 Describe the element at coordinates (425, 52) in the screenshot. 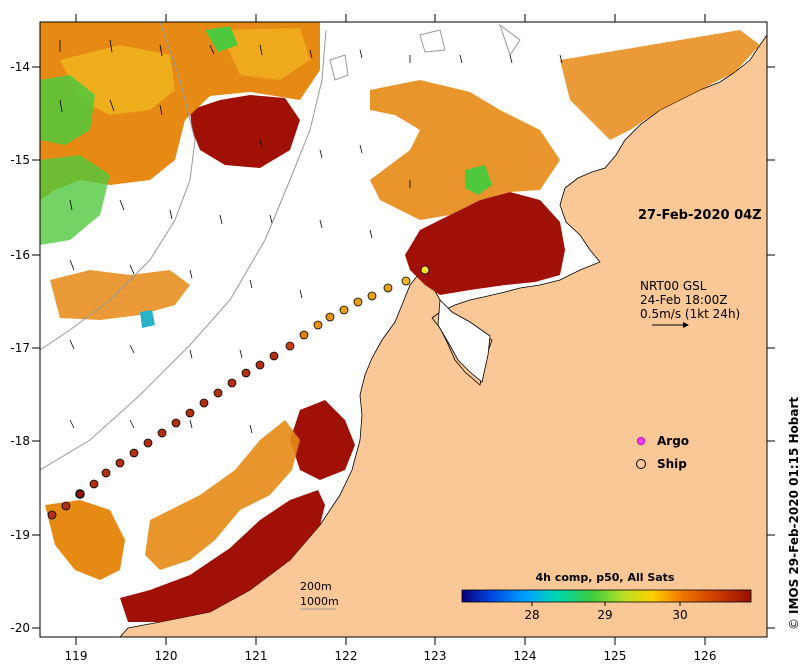

I see `contour-islands` at that location.